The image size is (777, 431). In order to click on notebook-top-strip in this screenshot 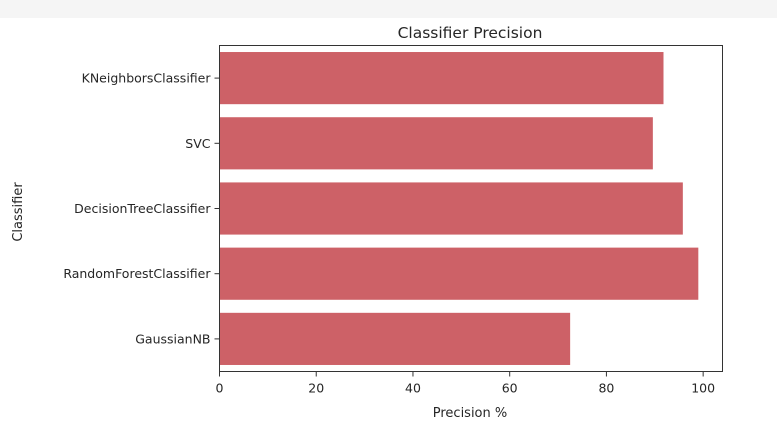, I will do `click(388, 9)`.